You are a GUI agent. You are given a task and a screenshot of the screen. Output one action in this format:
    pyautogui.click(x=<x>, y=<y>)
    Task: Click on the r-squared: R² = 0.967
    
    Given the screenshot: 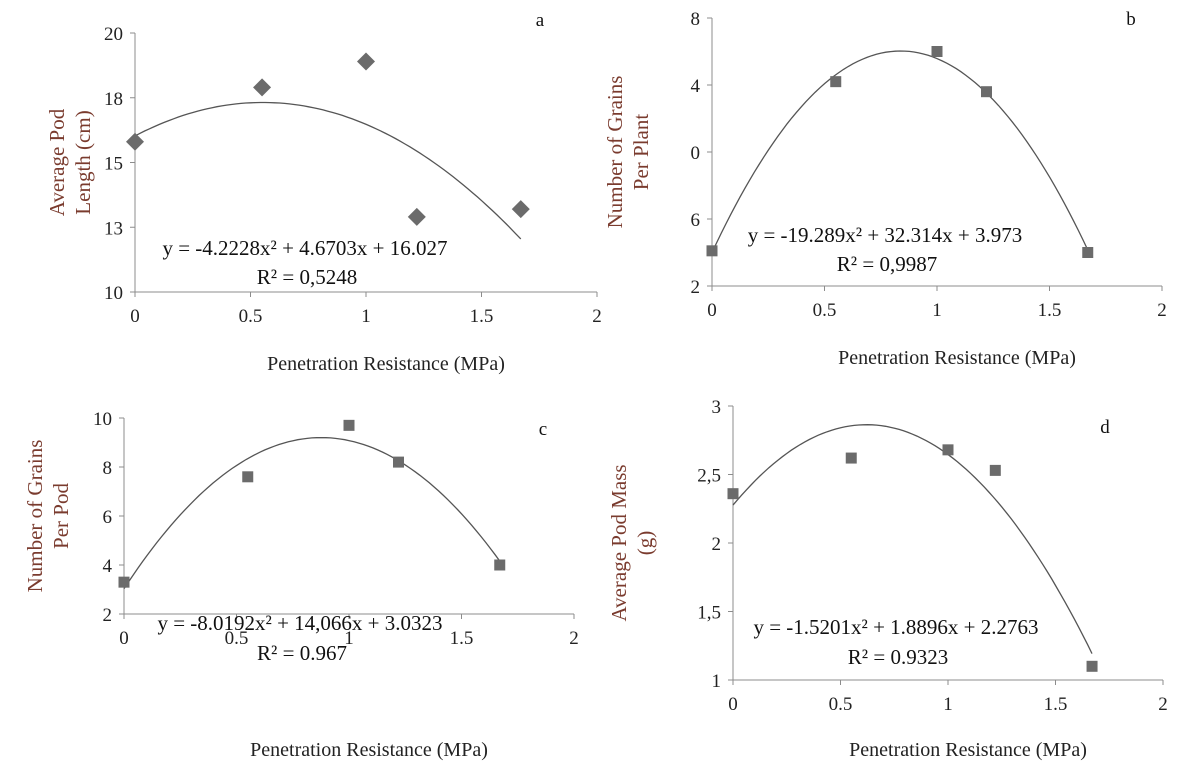 What is the action you would take?
    pyautogui.click(x=302, y=653)
    